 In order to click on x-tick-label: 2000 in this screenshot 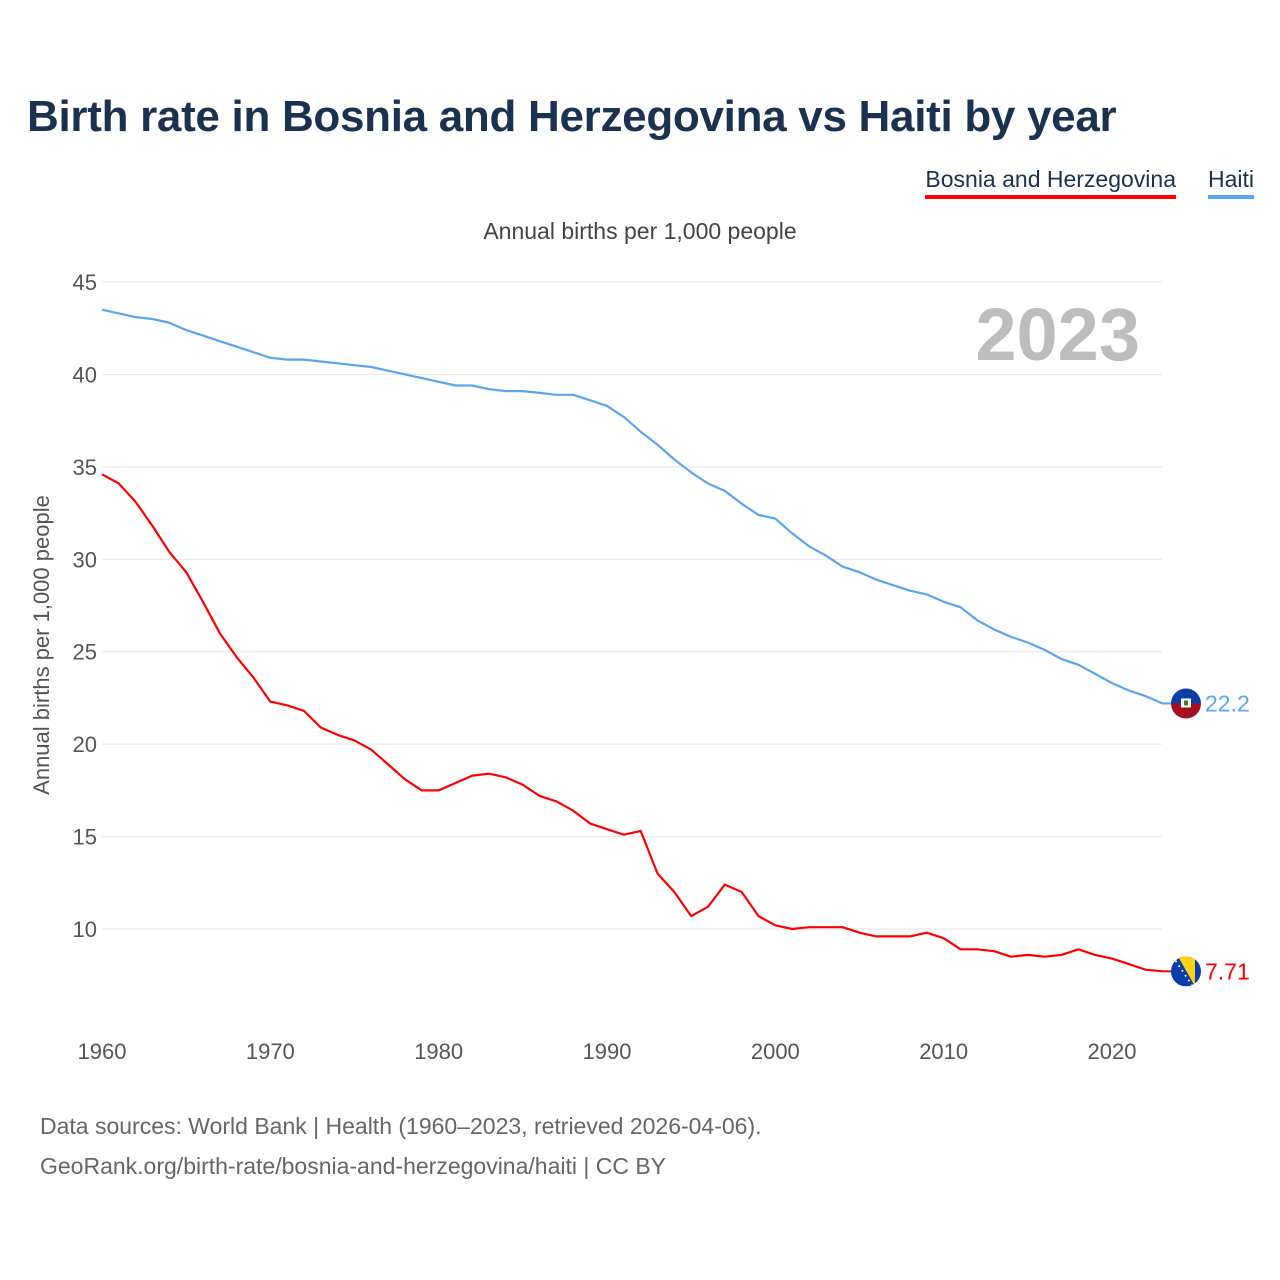, I will do `click(775, 1051)`.